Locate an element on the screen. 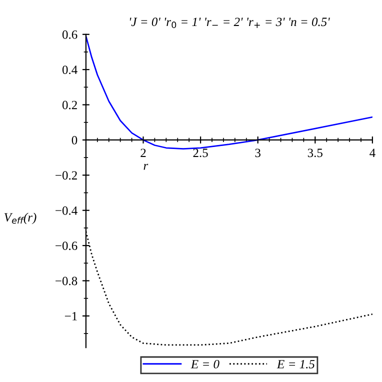 Image resolution: width=382 pixels, height=382 pixels. y-tick-label: −1 is located at coordinates (70, 316).